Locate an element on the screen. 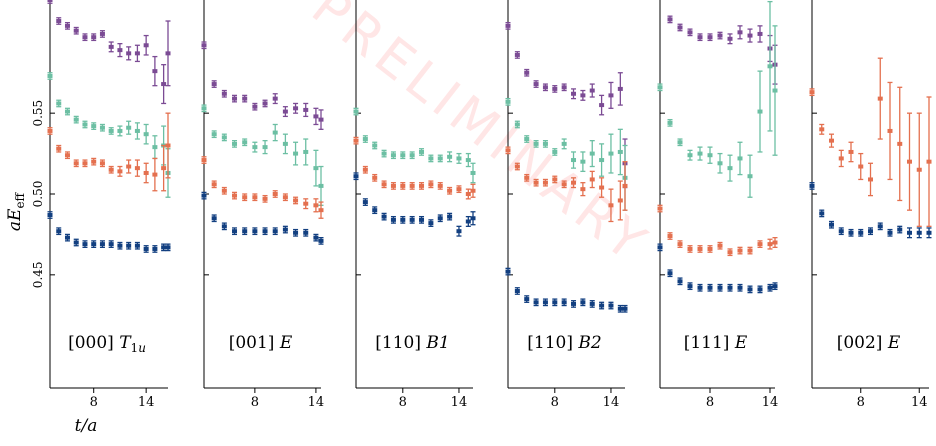 This screenshot has height=446, width=936. panel-label: [002] E is located at coordinates (869, 343).